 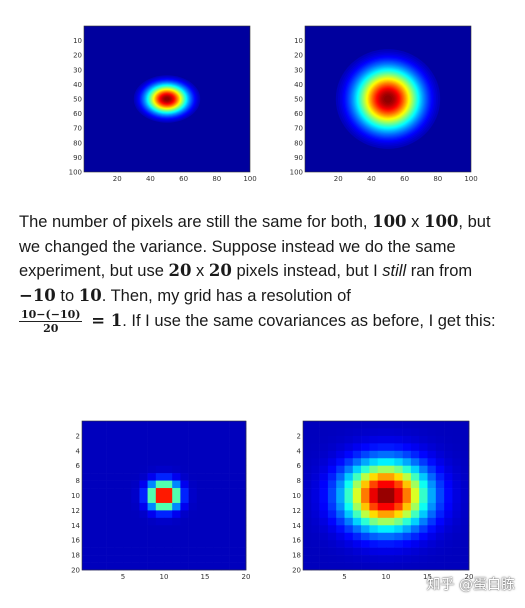 I want to click on x-tick-label: 60, so click(x=404, y=179).